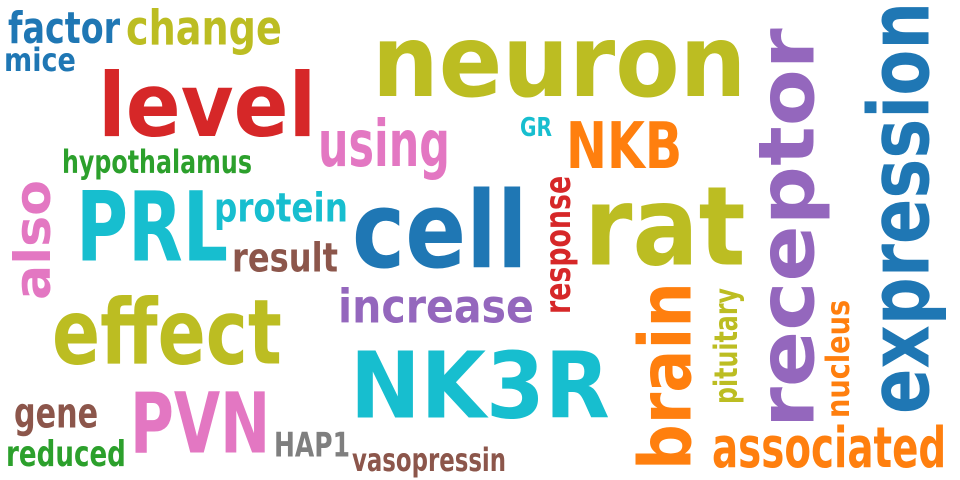 This screenshot has height=480, width=960. What do you see at coordinates (557, 244) in the screenshot?
I see `word-response: response` at bounding box center [557, 244].